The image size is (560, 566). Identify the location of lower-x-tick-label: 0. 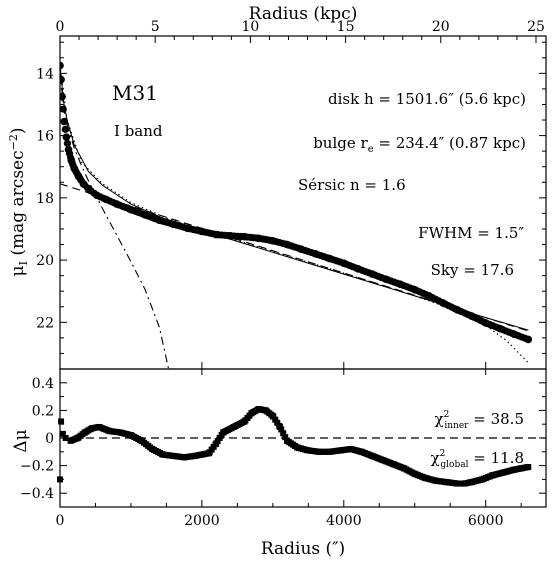
(60, 521).